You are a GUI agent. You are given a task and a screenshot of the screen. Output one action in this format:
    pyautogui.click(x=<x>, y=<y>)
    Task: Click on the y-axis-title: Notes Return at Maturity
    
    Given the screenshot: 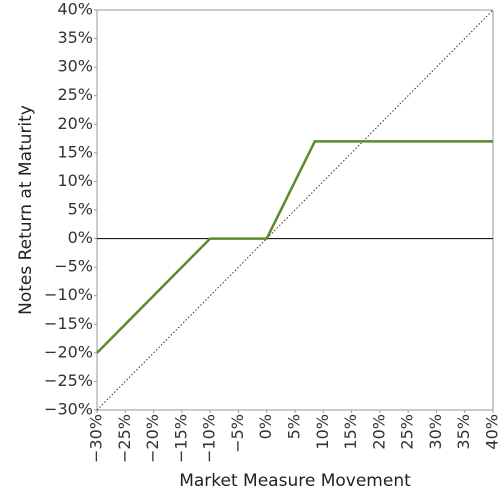 What is the action you would take?
    pyautogui.click(x=26, y=210)
    